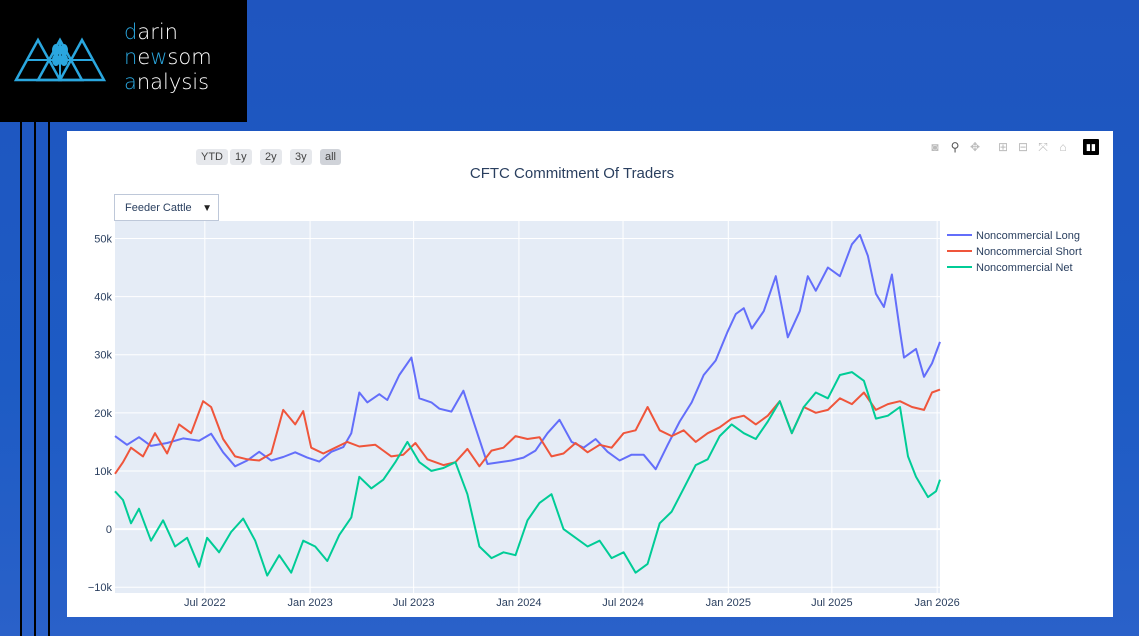 This screenshot has height=636, width=1139. What do you see at coordinates (103, 414) in the screenshot?
I see `y-tick-label: 20k` at bounding box center [103, 414].